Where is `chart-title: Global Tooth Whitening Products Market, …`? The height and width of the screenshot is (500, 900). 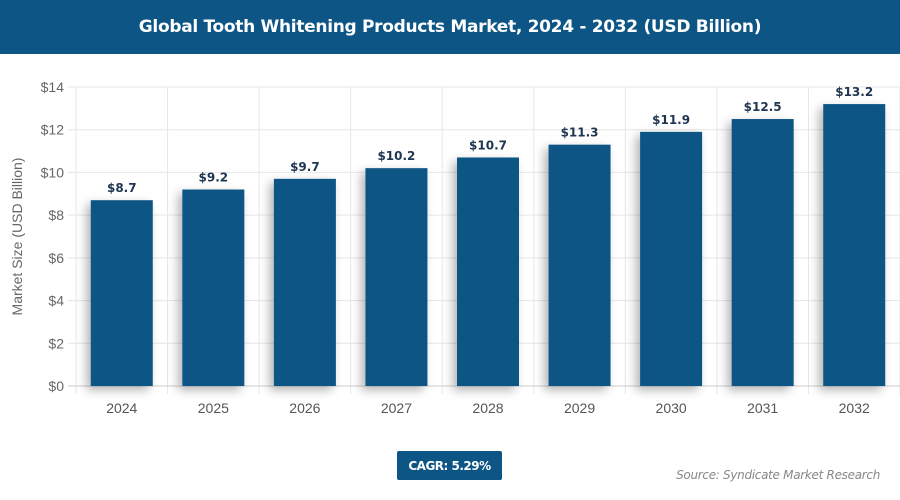
chart-title: Global Tooth Whitening Products Market, … is located at coordinates (450, 27).